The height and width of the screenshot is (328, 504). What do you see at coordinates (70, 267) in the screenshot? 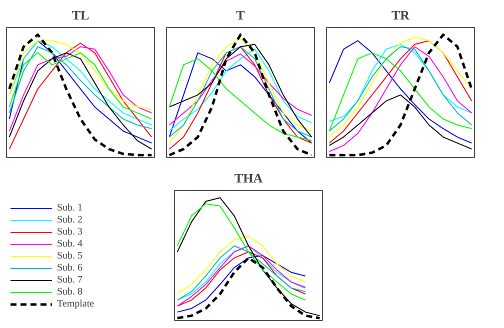
I see `legend-label: Sub. 6` at bounding box center [70, 267].